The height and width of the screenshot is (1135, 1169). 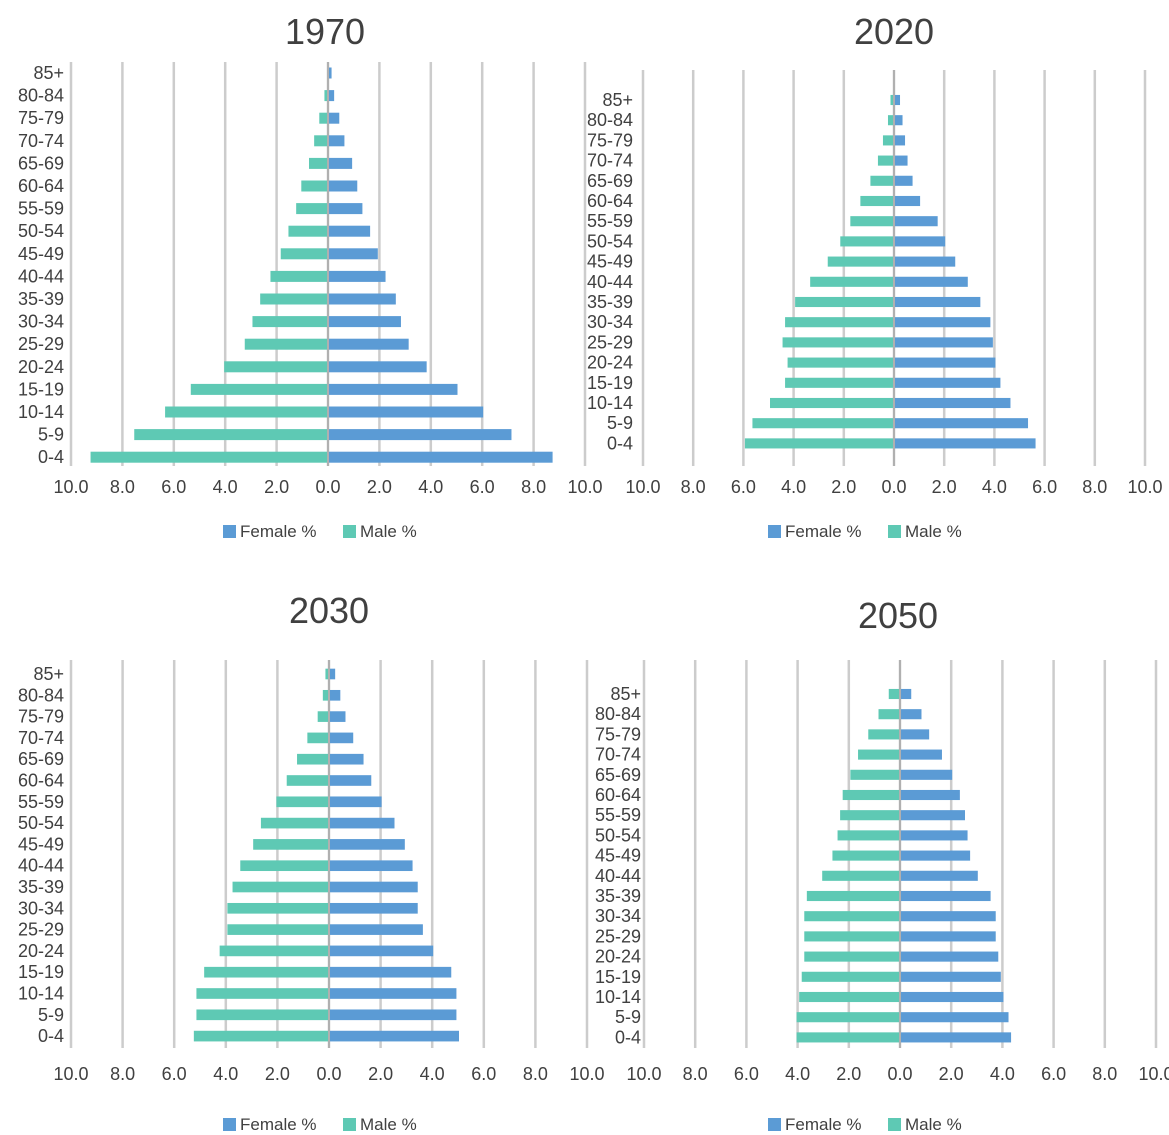 What do you see at coordinates (618, 714) in the screenshot?
I see `age-group-label: 80-84` at bounding box center [618, 714].